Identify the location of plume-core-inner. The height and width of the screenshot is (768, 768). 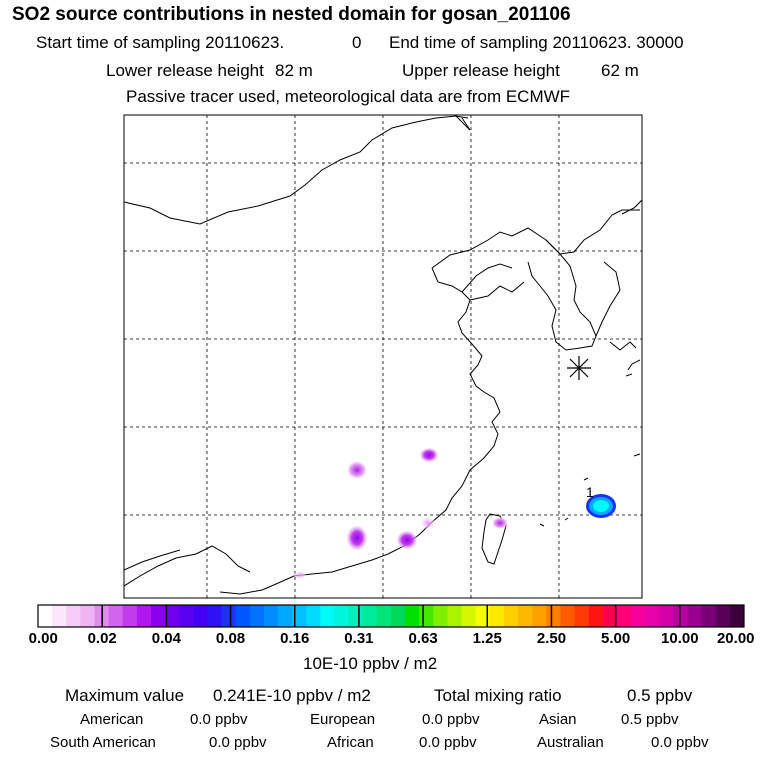
(601, 506).